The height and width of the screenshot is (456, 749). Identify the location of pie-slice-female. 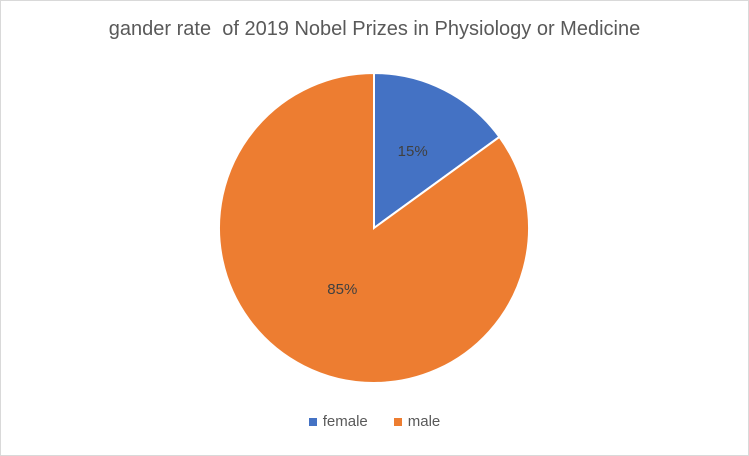
(437, 150).